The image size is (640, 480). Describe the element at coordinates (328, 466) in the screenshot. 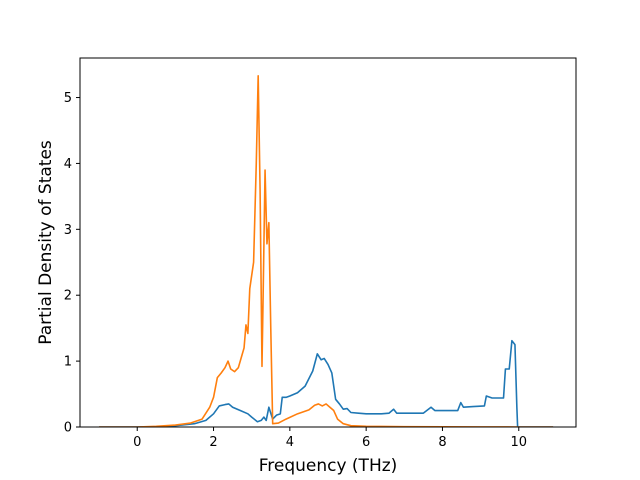

I see `x-axis-label: Frequency (THz)` at that location.